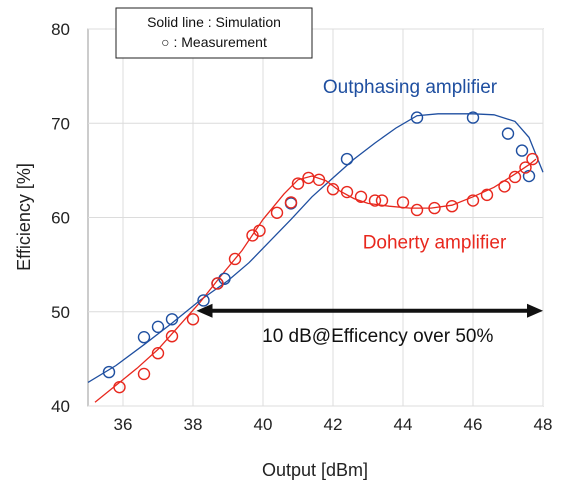 The width and height of the screenshot is (564, 488). Describe the element at coordinates (377, 336) in the screenshot. I see `annotation-text: 10 dB@Efficency over 50%` at that location.